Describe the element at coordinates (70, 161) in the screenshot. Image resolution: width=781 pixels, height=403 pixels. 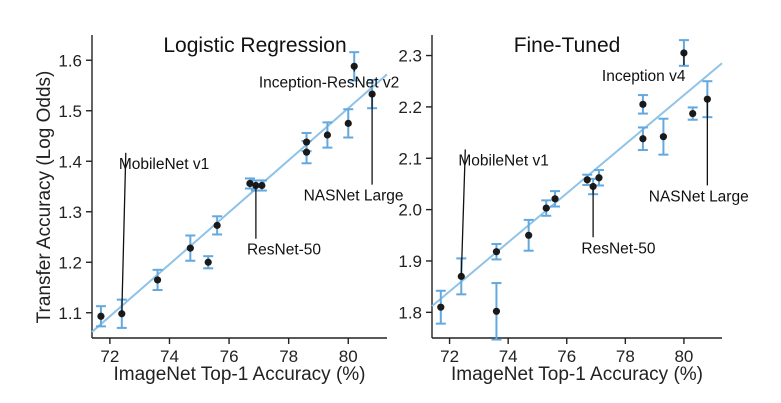
I see `y-tick-label: 1.4` at that location.